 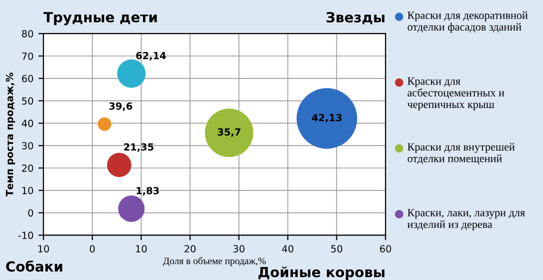 What do you see at coordinates (190, 248) in the screenshot?
I see `x-tick-label: 20` at bounding box center [190, 248].